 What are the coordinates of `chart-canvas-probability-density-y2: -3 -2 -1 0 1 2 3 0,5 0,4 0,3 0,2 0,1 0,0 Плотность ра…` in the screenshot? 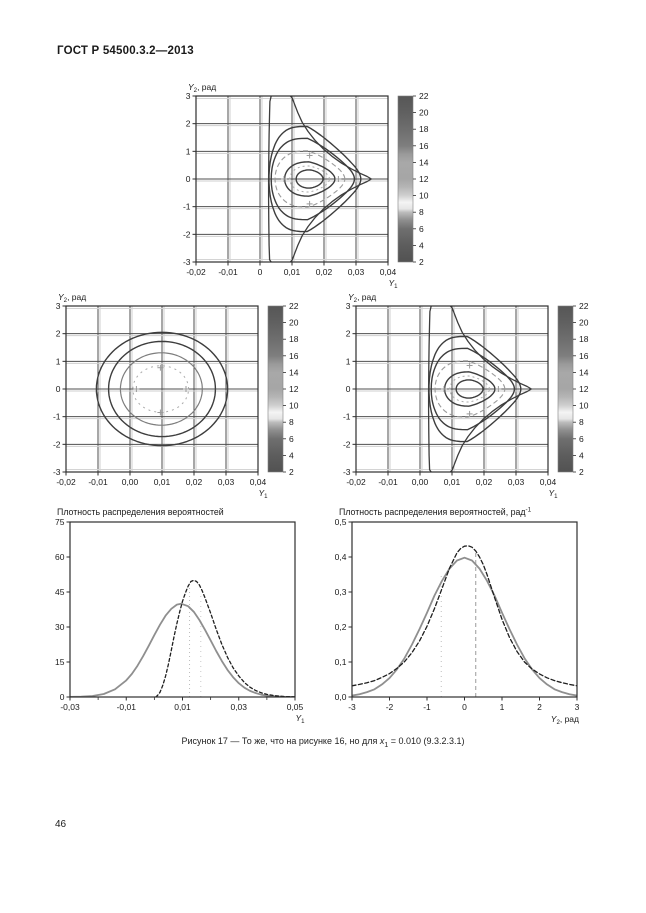 It's located at (457, 617).